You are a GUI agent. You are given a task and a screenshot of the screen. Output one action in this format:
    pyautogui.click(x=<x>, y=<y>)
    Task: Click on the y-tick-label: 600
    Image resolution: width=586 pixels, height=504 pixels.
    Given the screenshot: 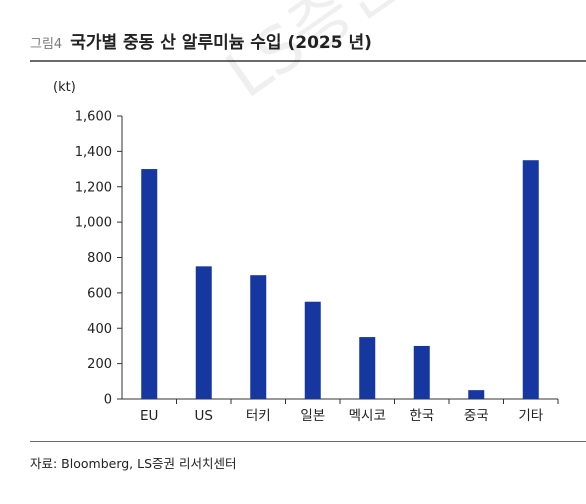 What is the action you would take?
    pyautogui.click(x=99, y=293)
    